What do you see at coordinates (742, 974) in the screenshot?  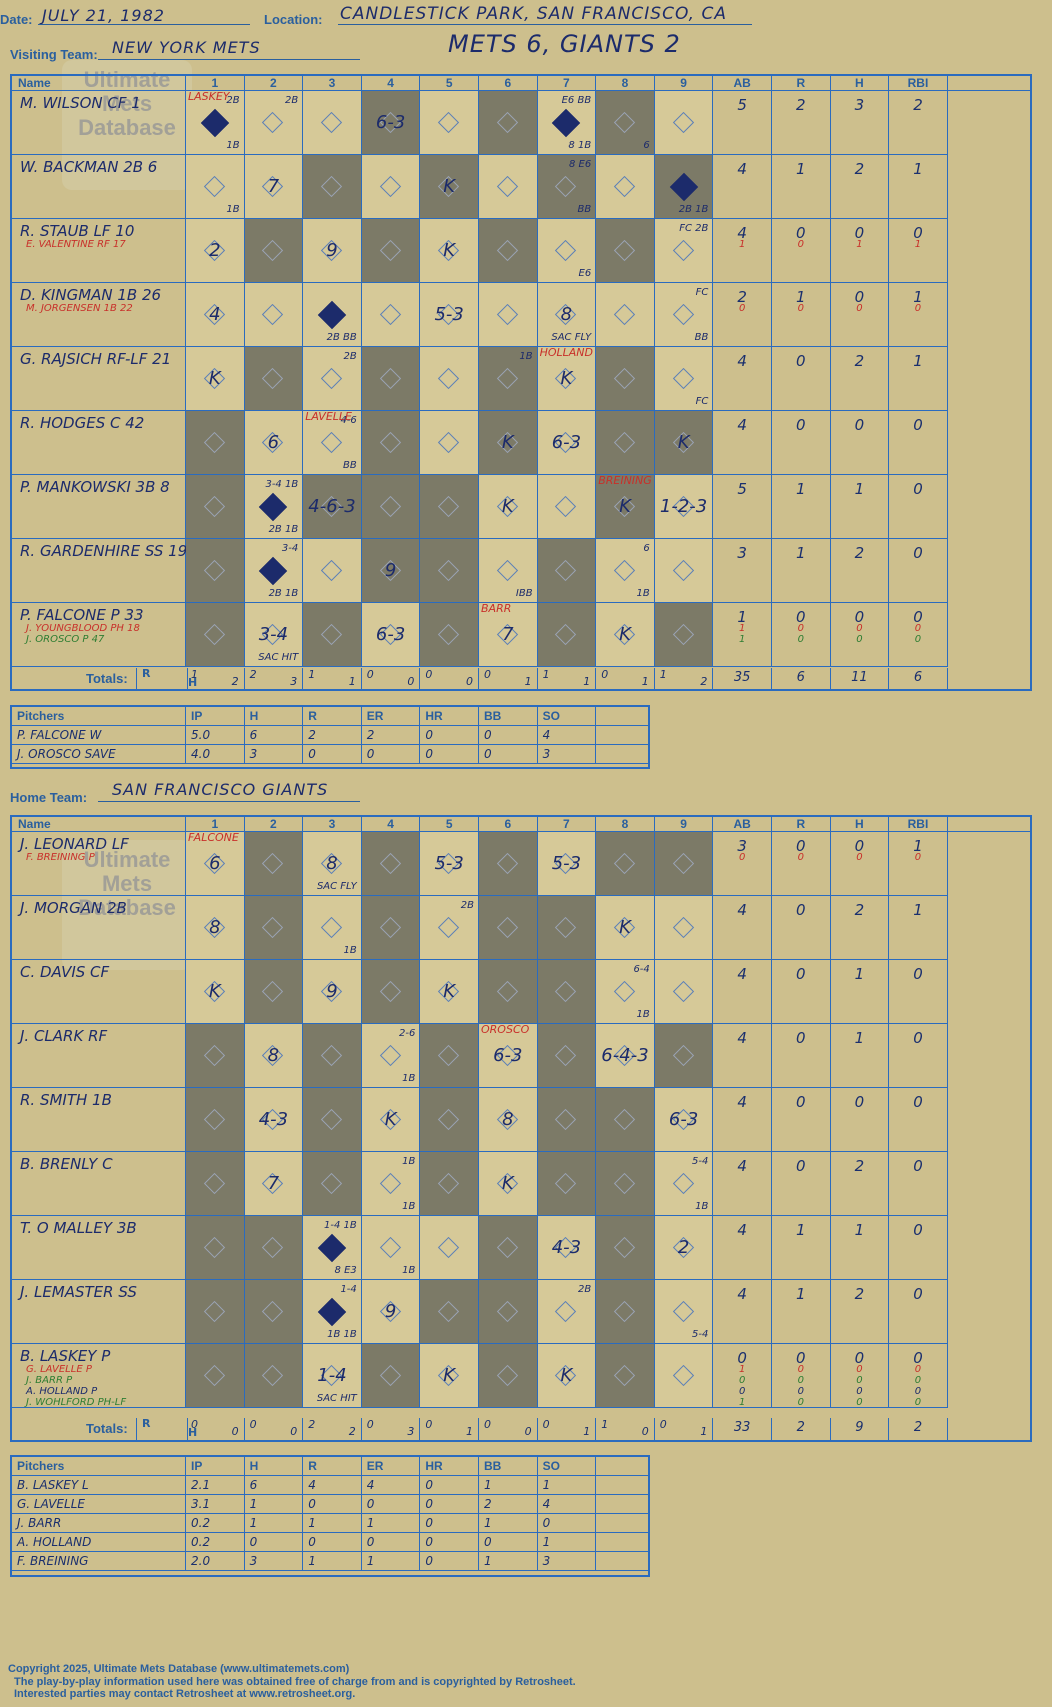 I see `stat-value: 4` at bounding box center [742, 974].